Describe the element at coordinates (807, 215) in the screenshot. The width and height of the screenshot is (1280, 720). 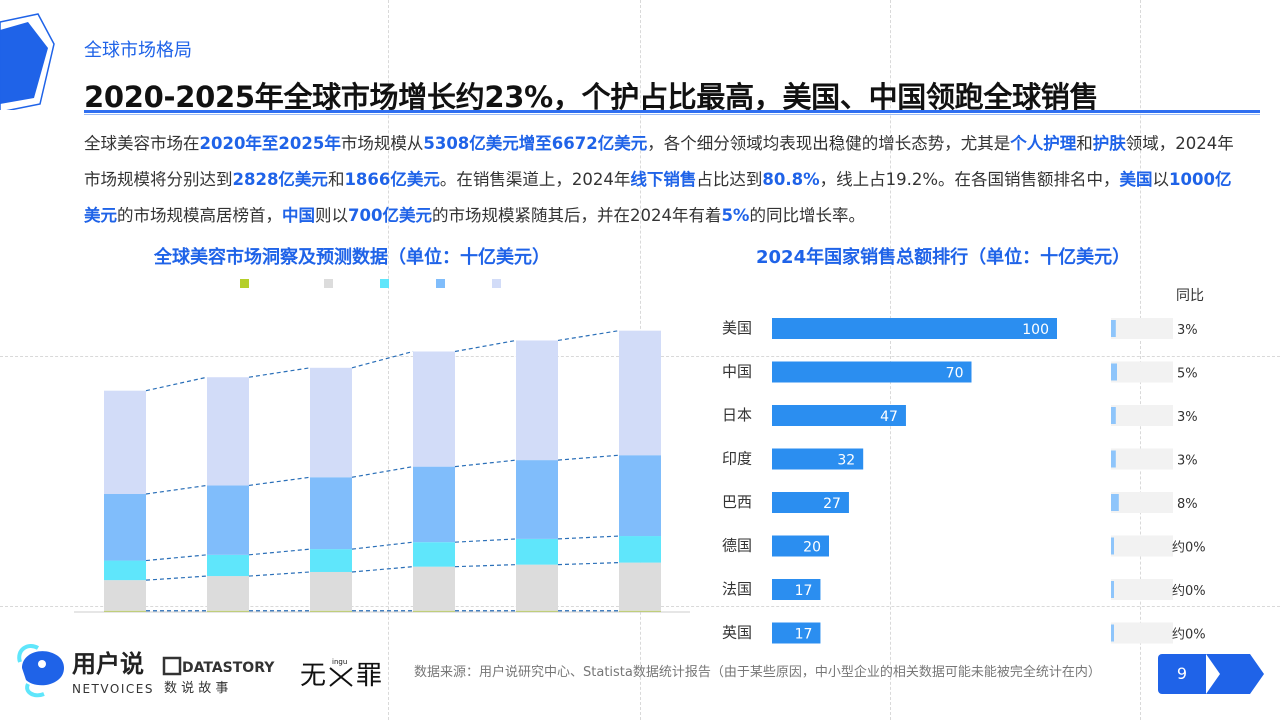
I see `summary-text: 的同比增长率。` at that location.